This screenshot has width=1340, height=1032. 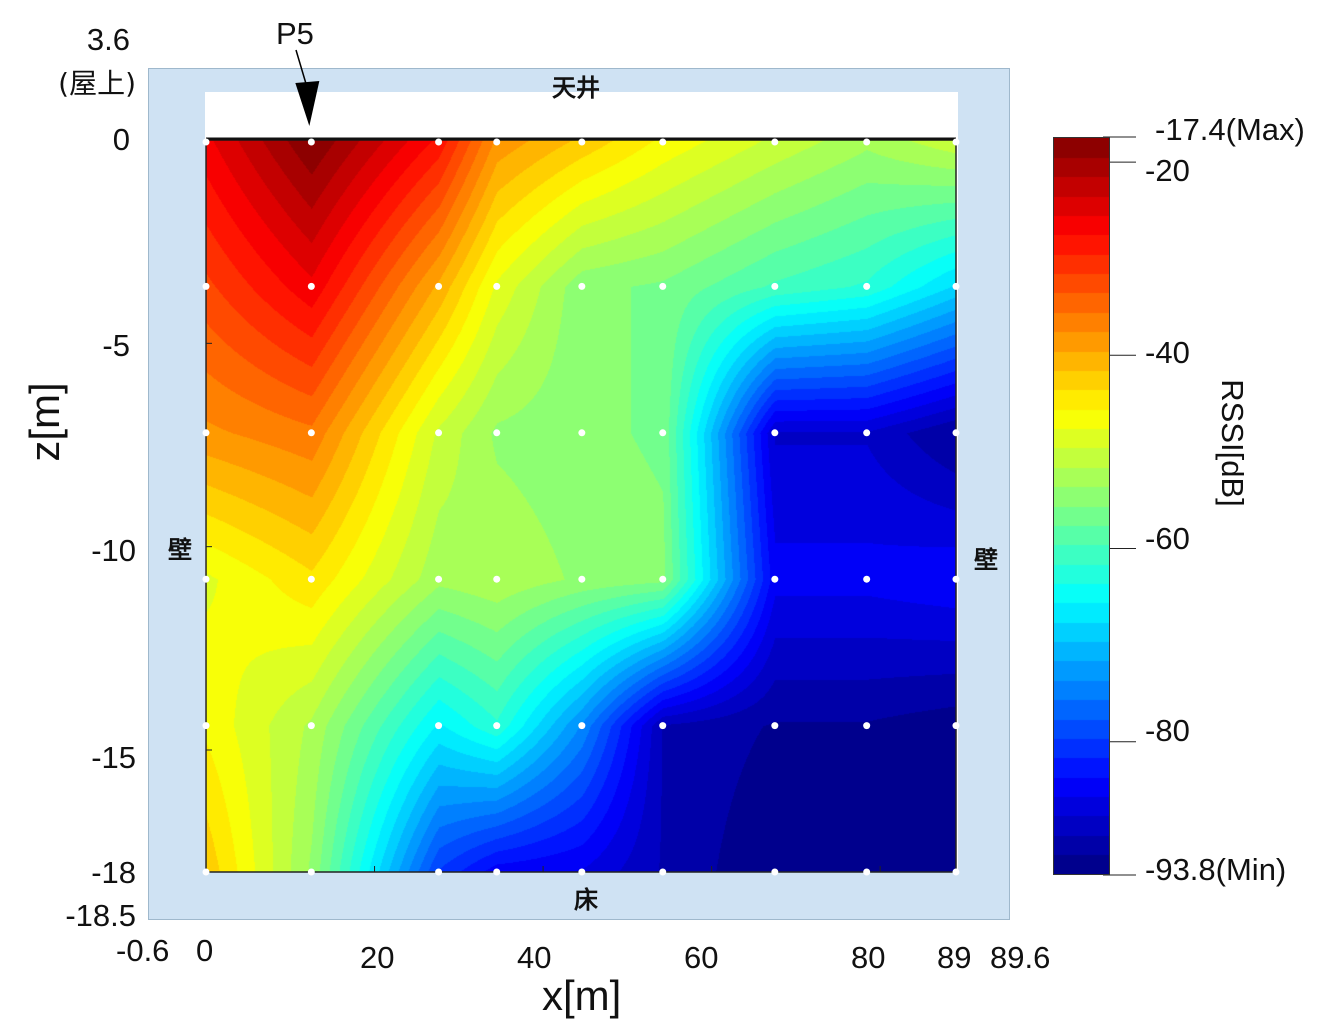 What do you see at coordinates (1167, 730) in the screenshot?
I see `colorbar-tick-label: -80` at bounding box center [1167, 730].